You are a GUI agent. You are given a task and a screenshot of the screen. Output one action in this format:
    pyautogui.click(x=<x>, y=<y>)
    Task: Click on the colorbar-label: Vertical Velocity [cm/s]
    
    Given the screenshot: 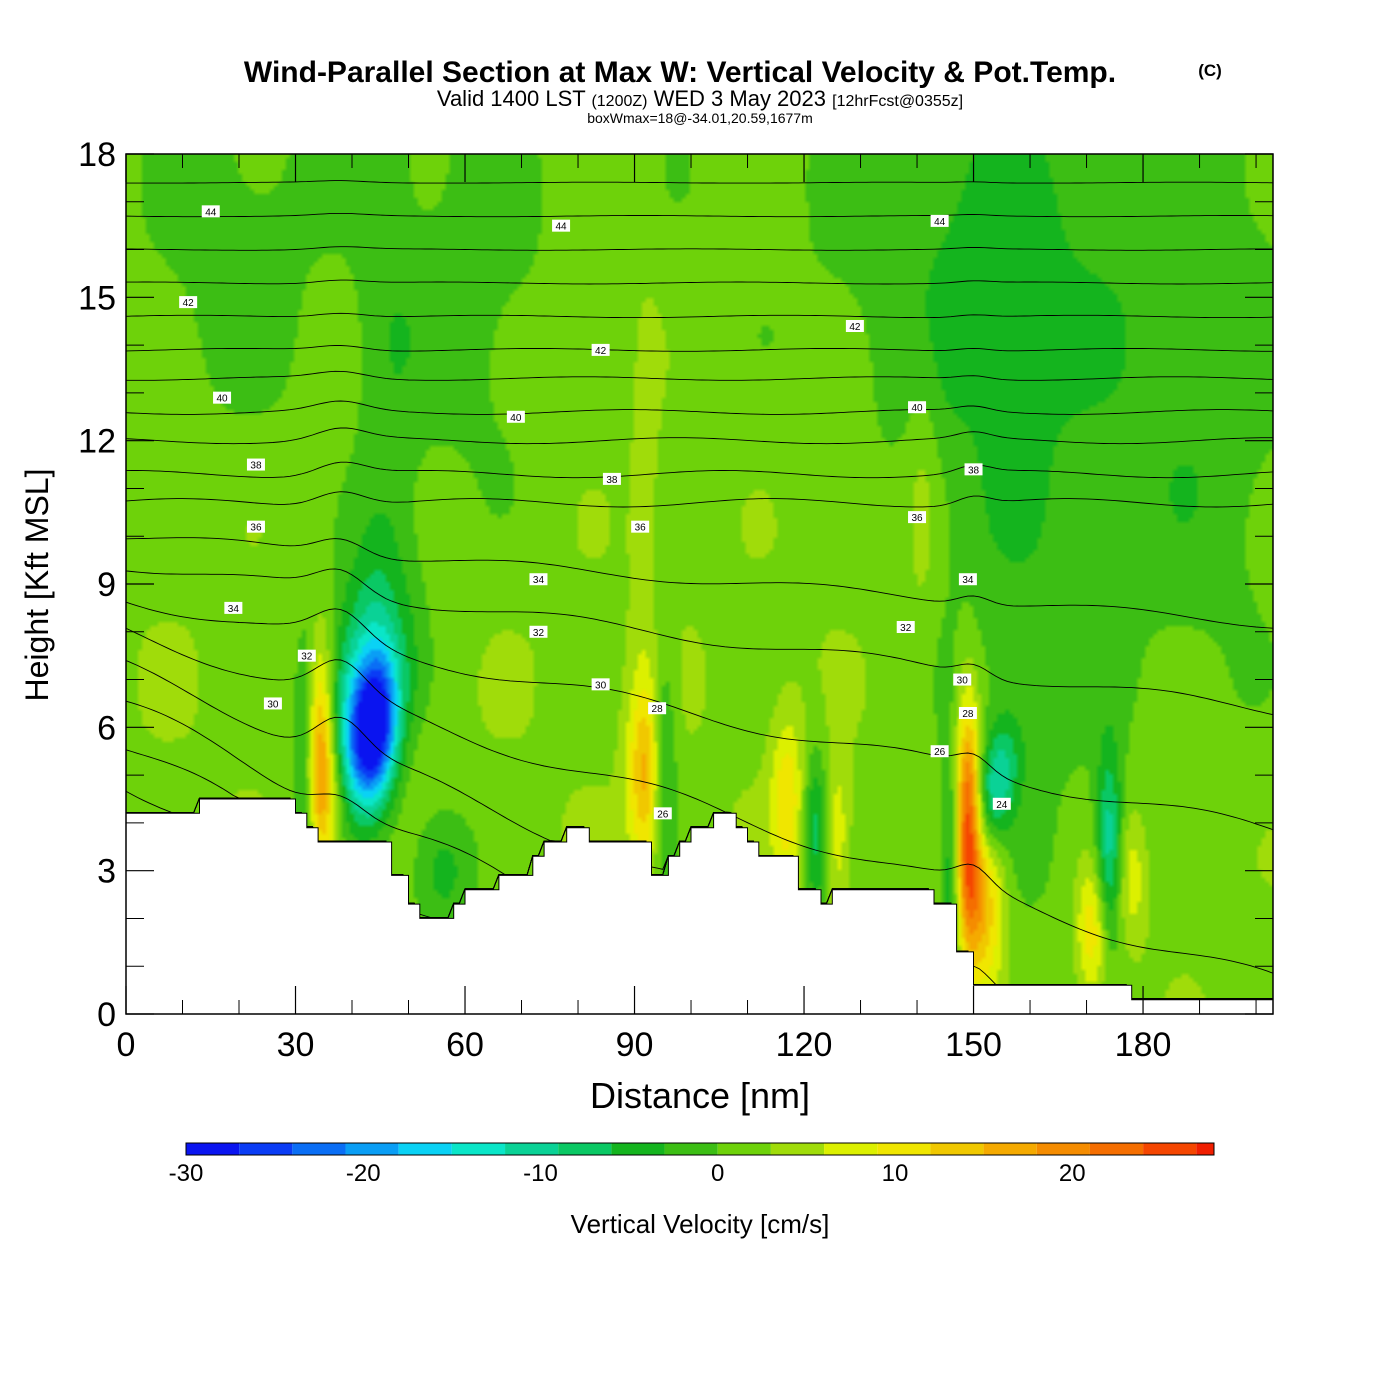 What is the action you would take?
    pyautogui.click(x=700, y=1224)
    